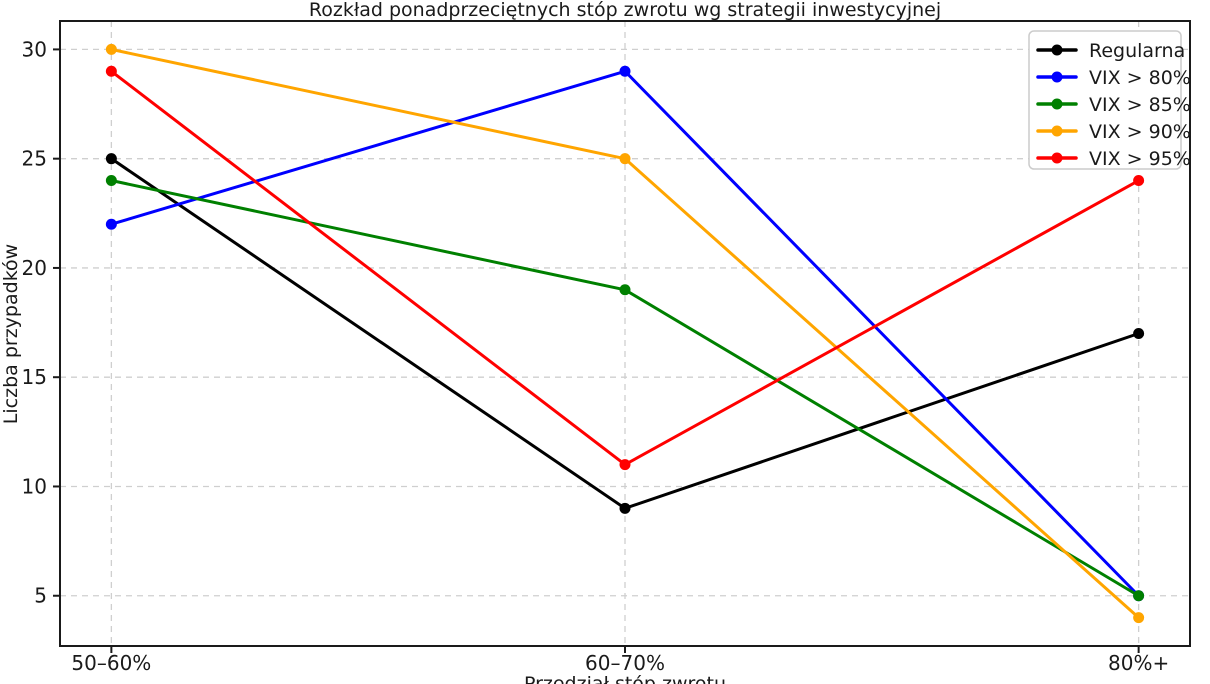 The image size is (1210, 684). Describe the element at coordinates (625, 663) in the screenshot. I see `x-tick-label: 60–70%` at that location.